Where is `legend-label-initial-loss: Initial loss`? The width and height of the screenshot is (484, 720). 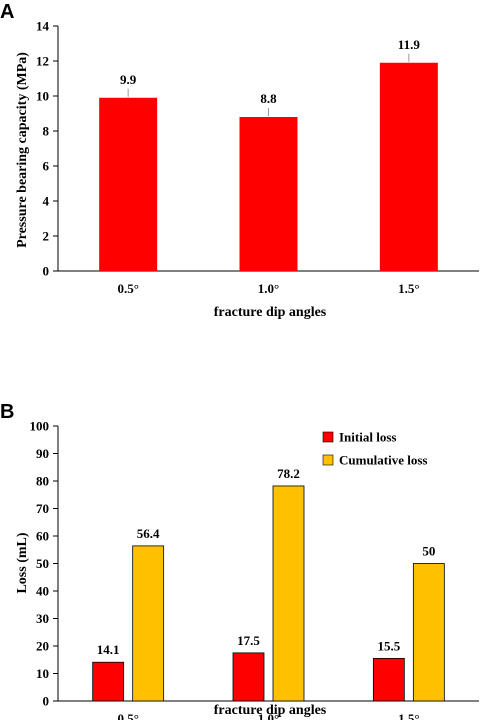
legend-label-initial-loss: Initial loss is located at coordinates (367, 437).